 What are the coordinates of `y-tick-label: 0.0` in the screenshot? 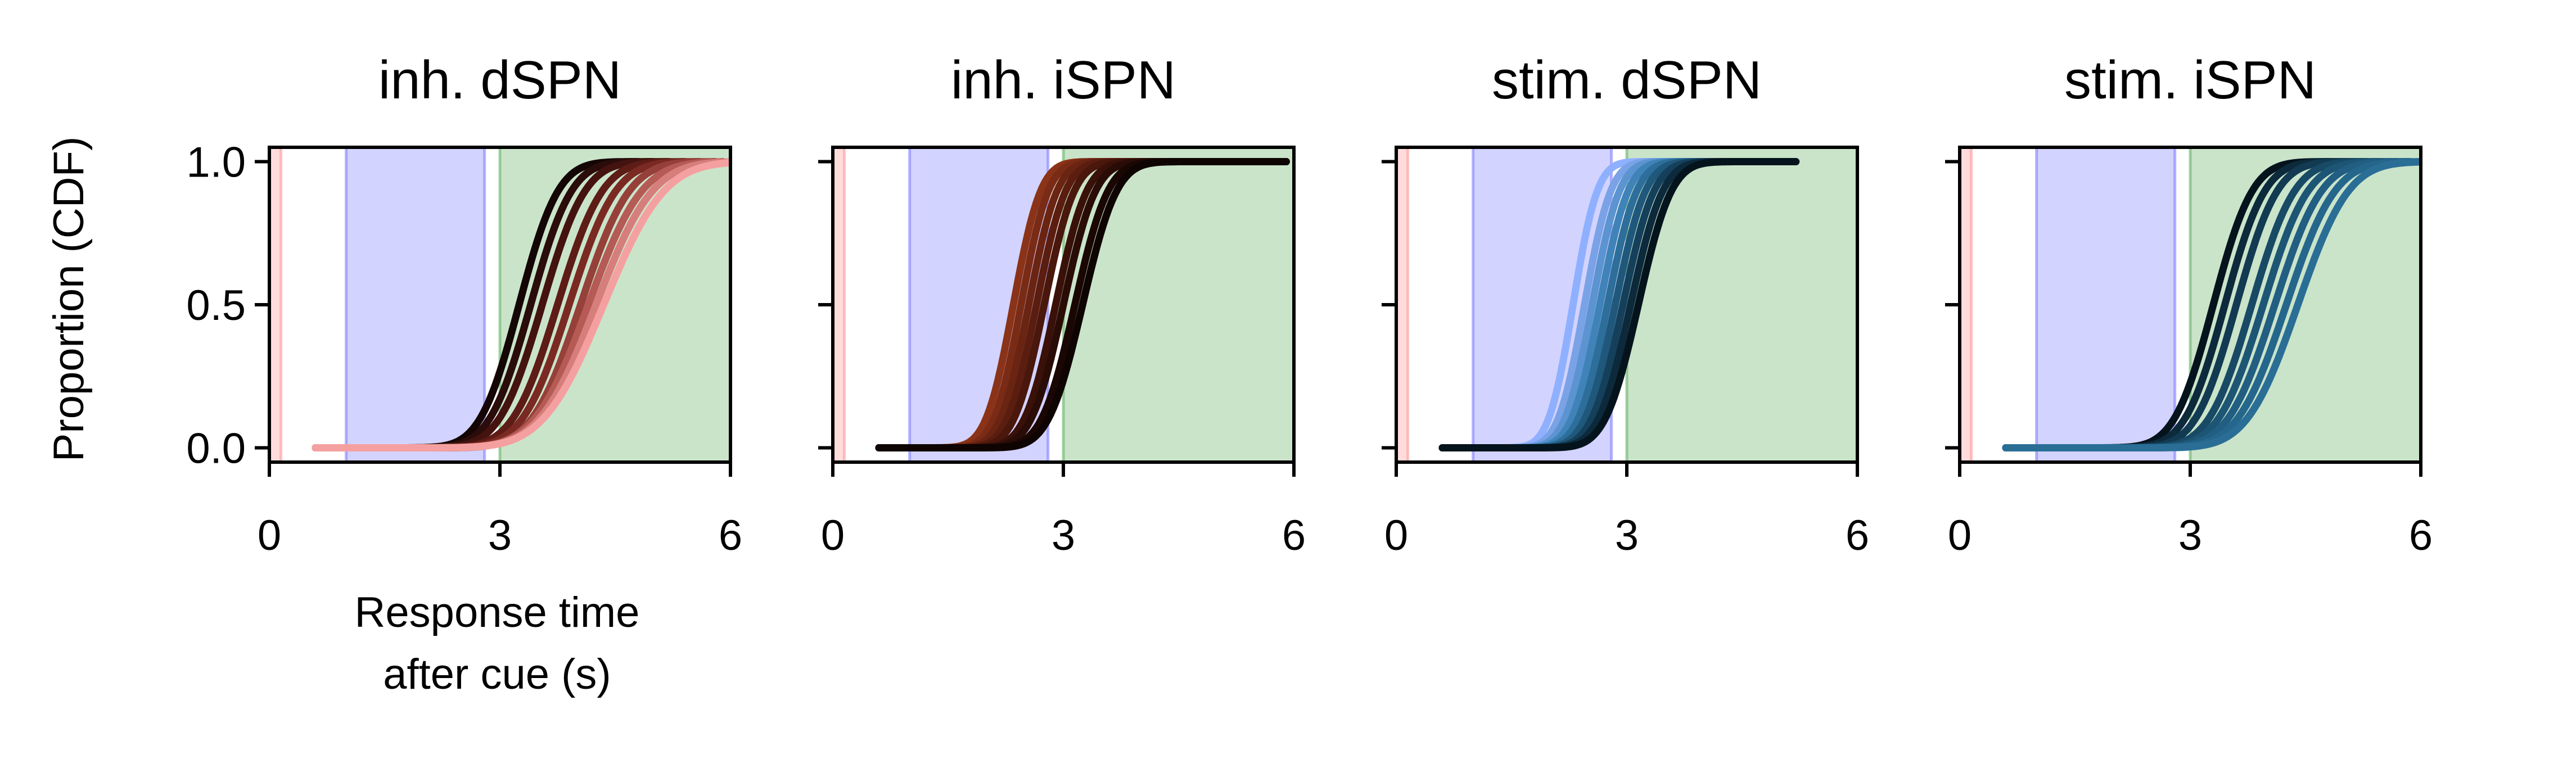 It's located at (216, 449).